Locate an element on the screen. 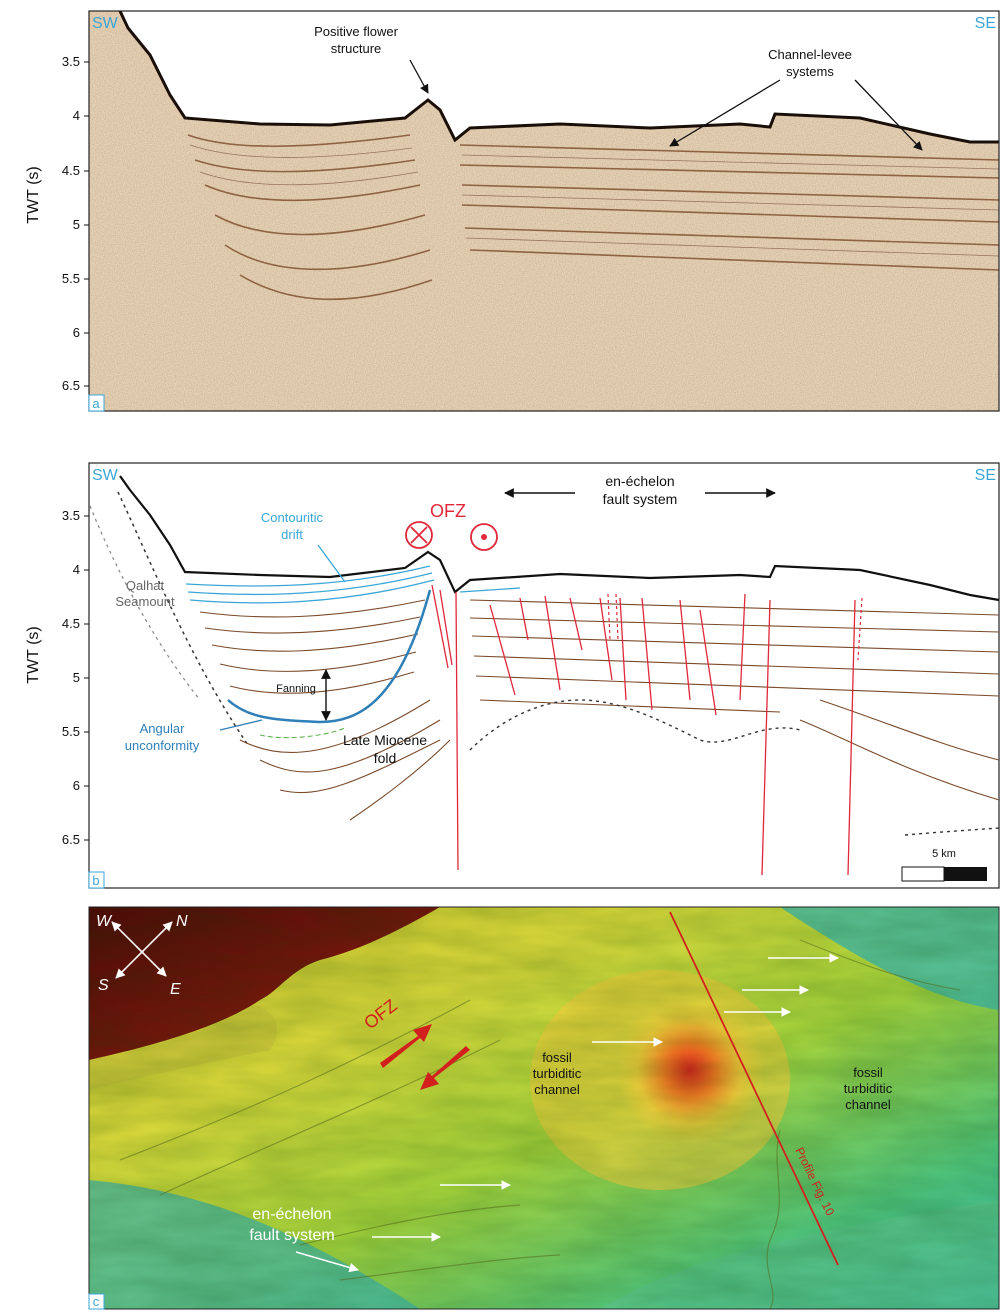 The image size is (1001, 1312). compass-w: W is located at coordinates (104, 921).